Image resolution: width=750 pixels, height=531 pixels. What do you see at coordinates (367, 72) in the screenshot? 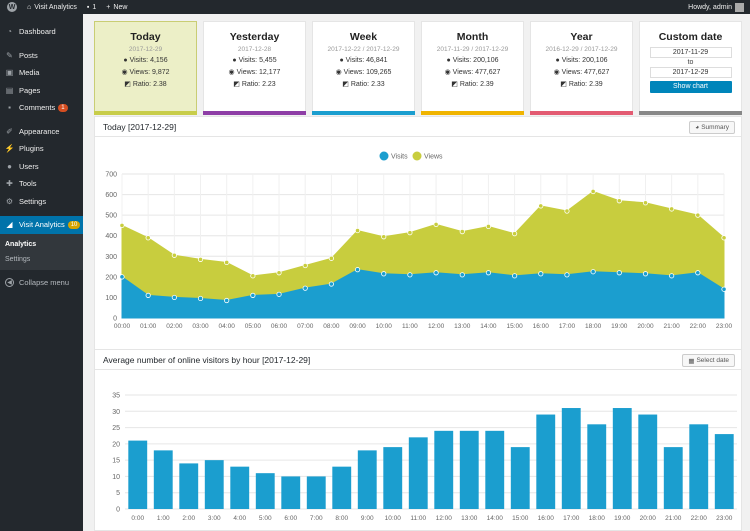
I see `views-text: Views: 109,265` at bounding box center [367, 72].